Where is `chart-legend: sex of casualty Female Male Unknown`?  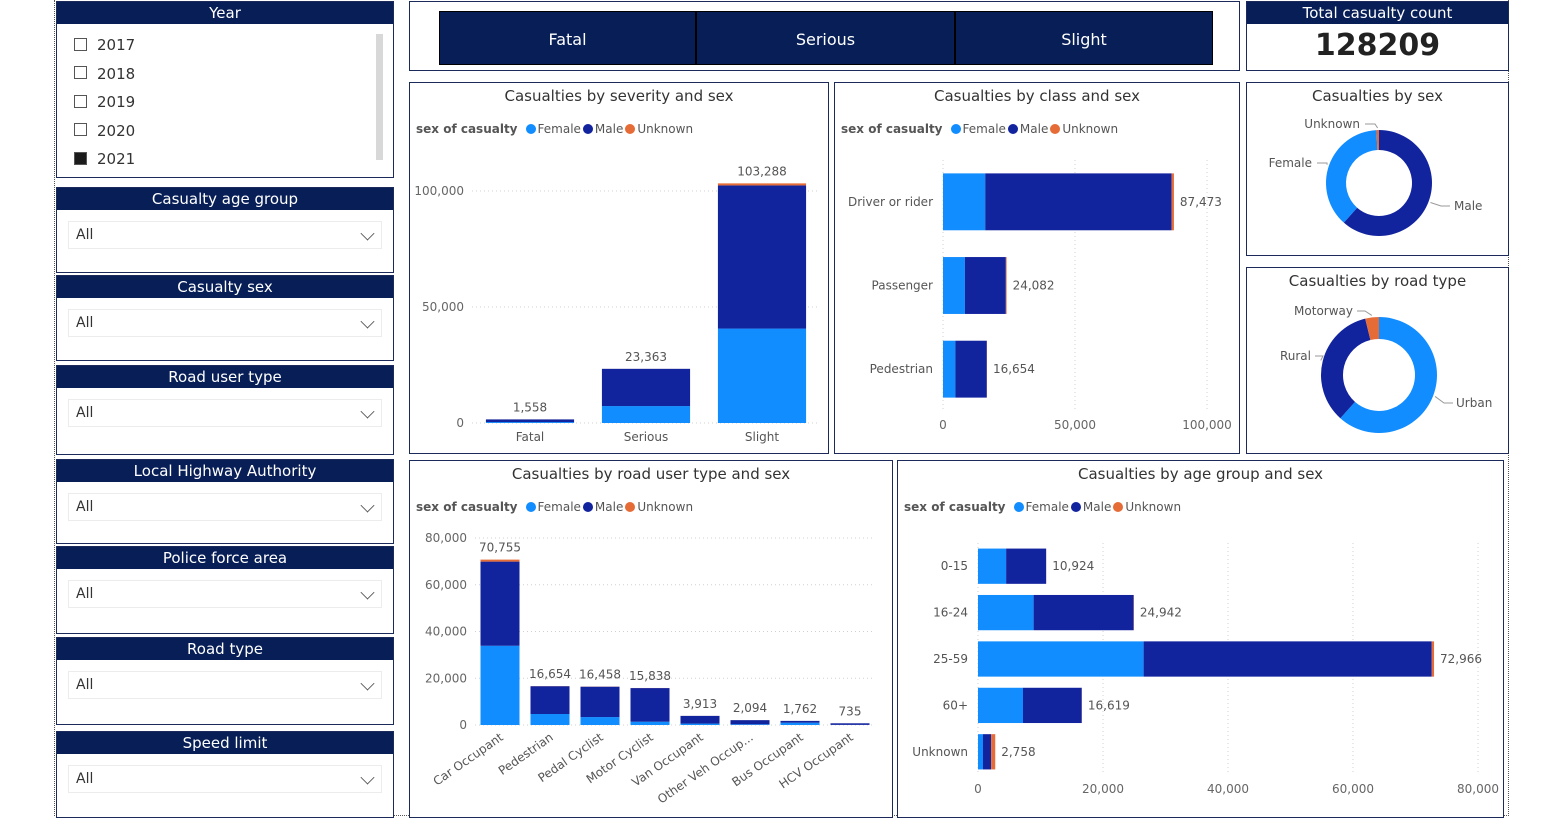 chart-legend: sex of casualty Female Male Unknown is located at coordinates (1042, 507).